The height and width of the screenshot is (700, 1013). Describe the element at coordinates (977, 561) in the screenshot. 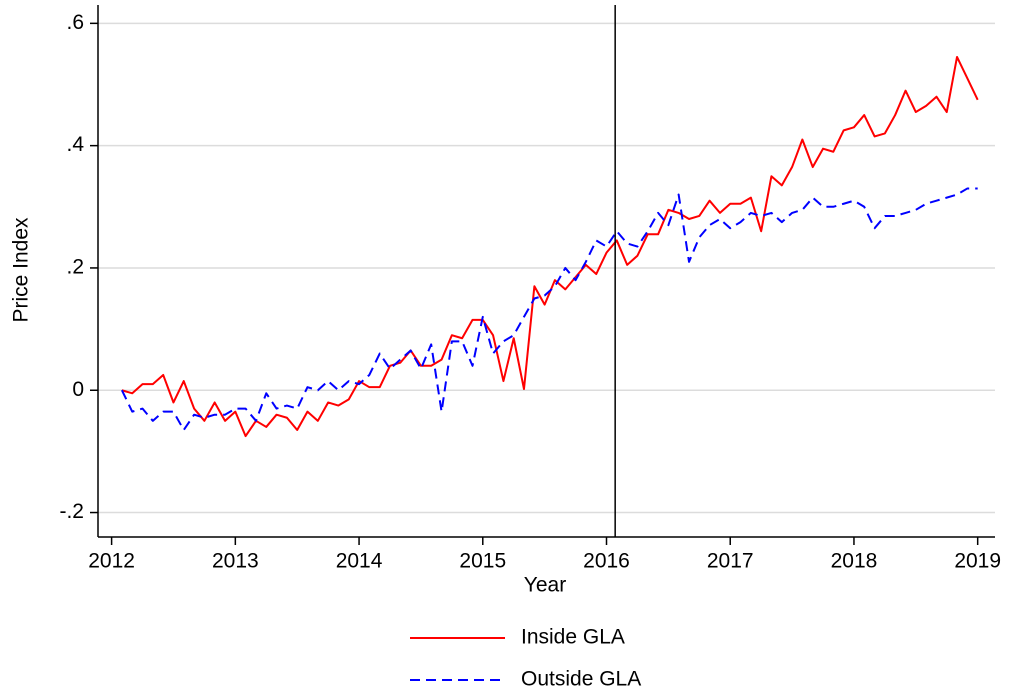

I see `x-tick-label: 2019` at that location.